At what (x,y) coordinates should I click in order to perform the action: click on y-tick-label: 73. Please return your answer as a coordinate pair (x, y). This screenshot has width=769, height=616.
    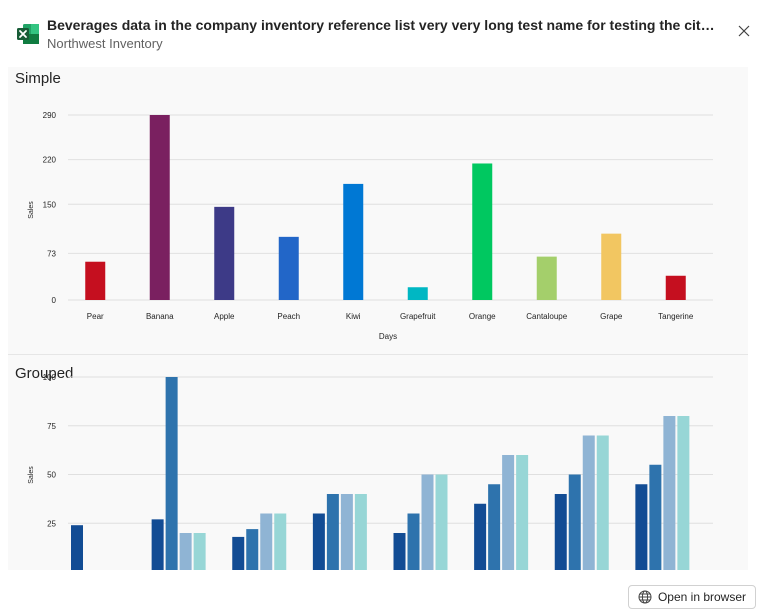
    Looking at the image, I should click on (51, 253).